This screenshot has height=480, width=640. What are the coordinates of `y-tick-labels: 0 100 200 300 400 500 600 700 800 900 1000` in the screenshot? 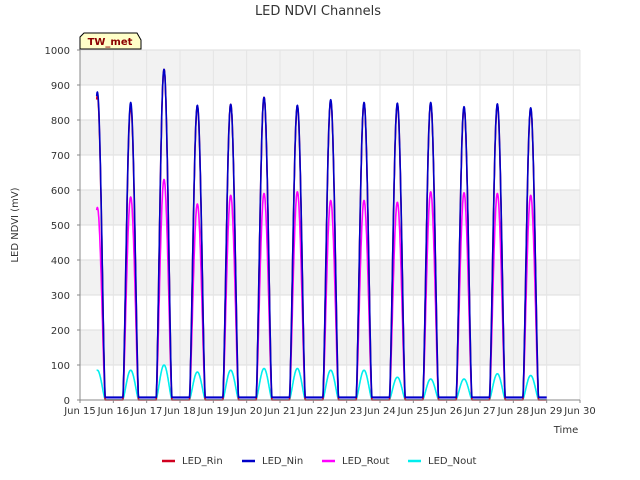 It's located at (62, 226).